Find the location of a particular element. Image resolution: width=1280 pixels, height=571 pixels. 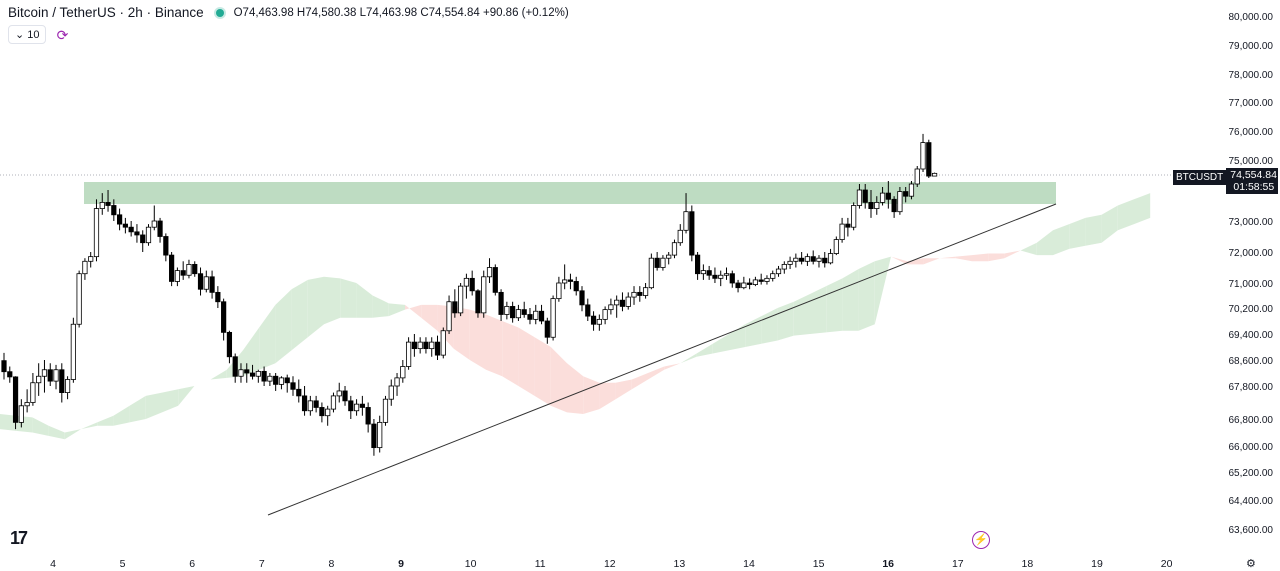

x-tick-label: 9 is located at coordinates (401, 564).